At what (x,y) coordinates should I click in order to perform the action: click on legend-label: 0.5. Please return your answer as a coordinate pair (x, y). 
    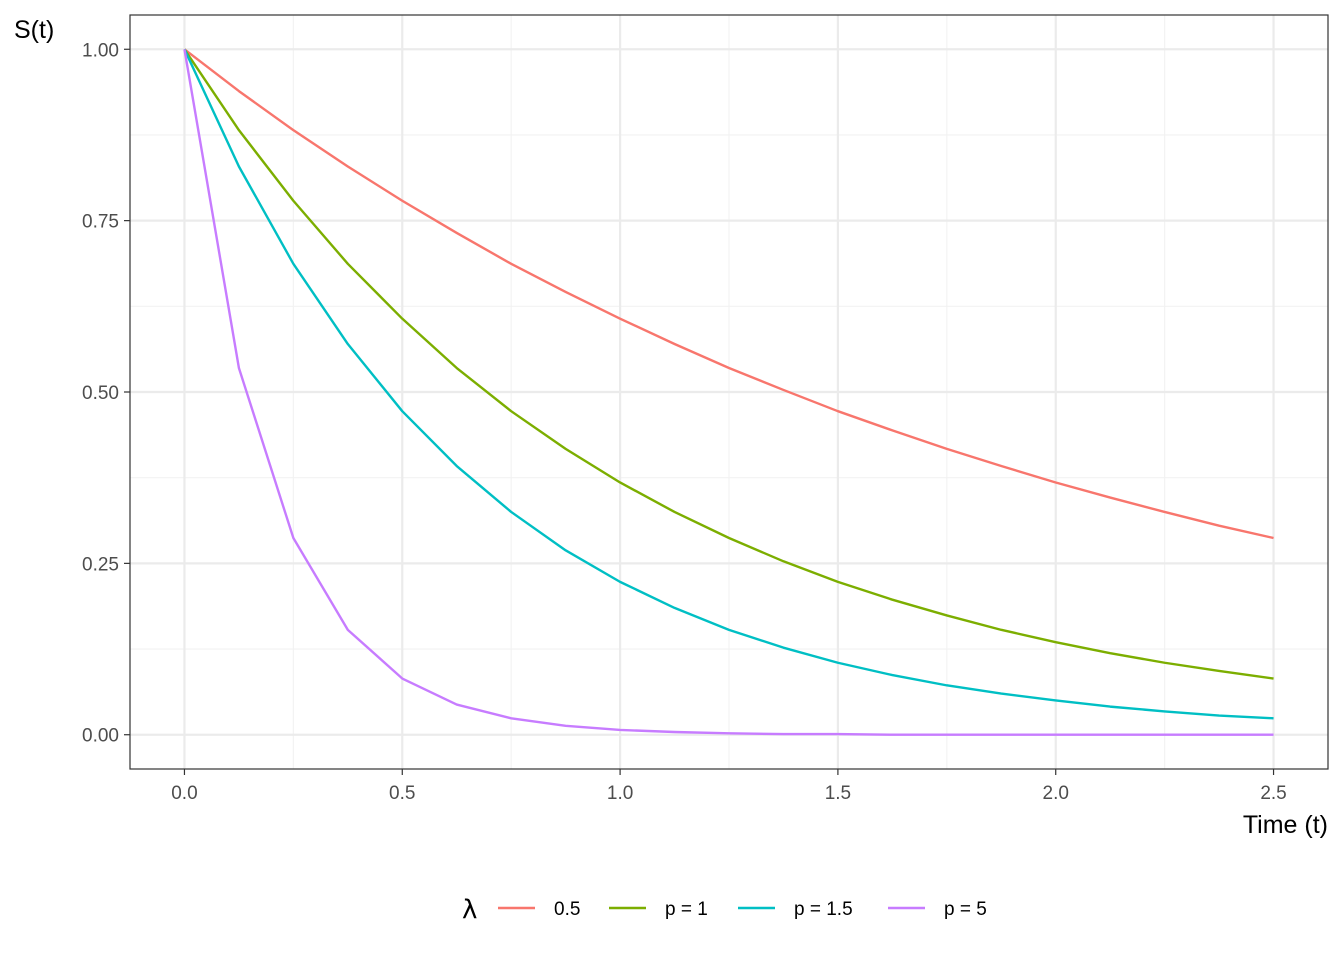
    Looking at the image, I should click on (567, 909).